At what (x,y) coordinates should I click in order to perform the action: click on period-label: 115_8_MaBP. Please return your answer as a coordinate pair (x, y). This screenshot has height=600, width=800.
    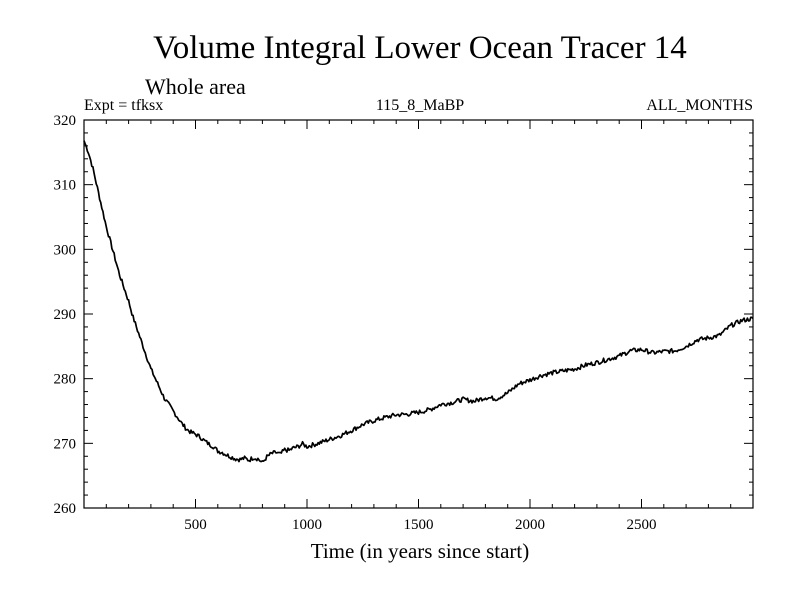
    Looking at the image, I should click on (420, 105).